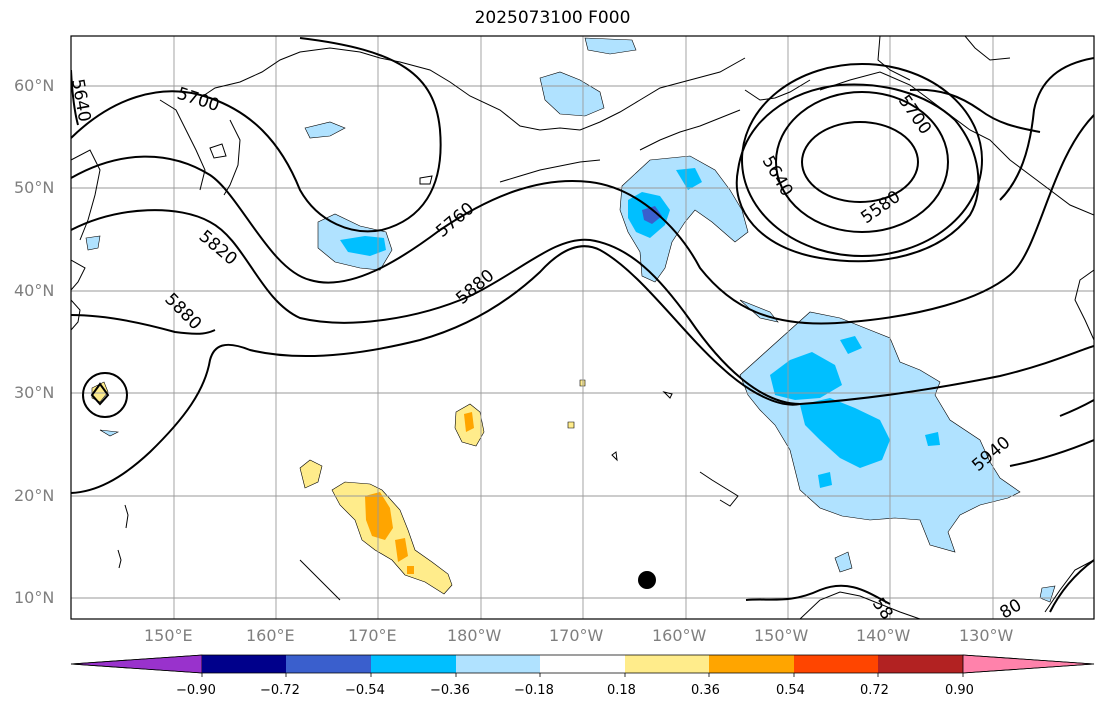  I want to click on colorbar, so click(582, 665).